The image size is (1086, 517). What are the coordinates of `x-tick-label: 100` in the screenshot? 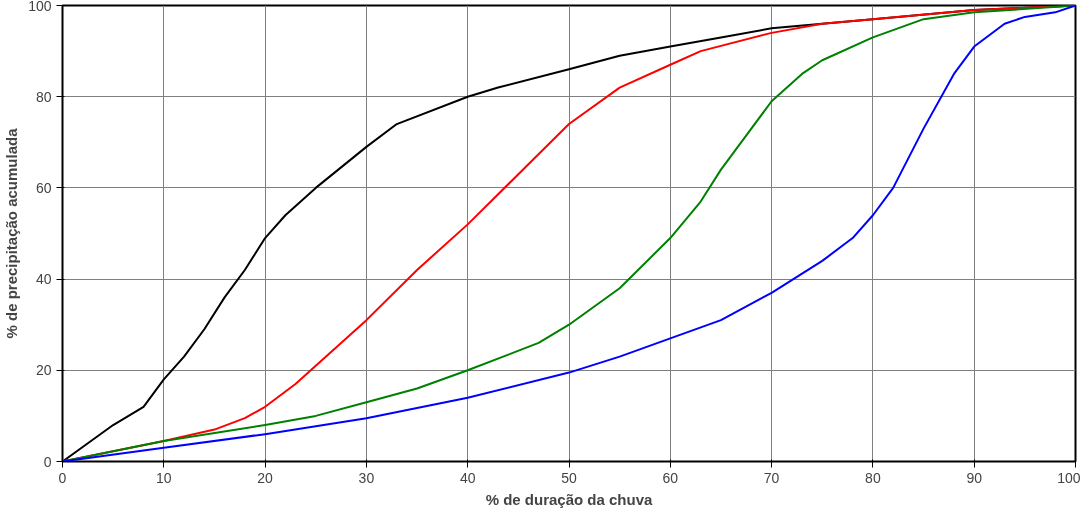 It's located at (1069, 477).